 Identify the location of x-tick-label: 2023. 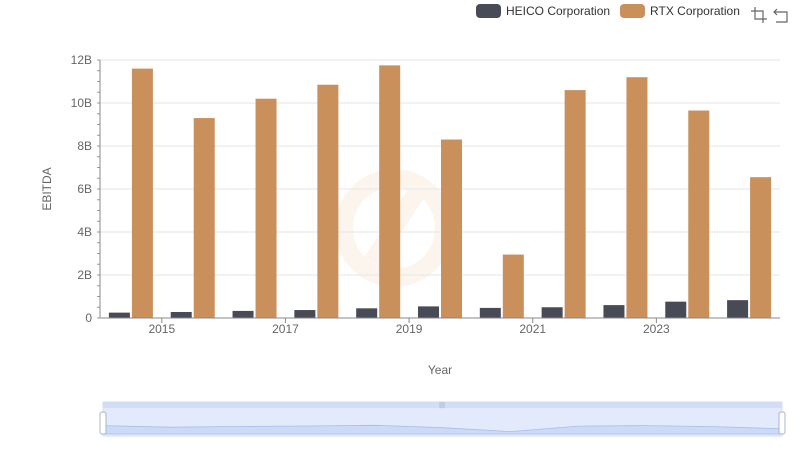
(656, 329).